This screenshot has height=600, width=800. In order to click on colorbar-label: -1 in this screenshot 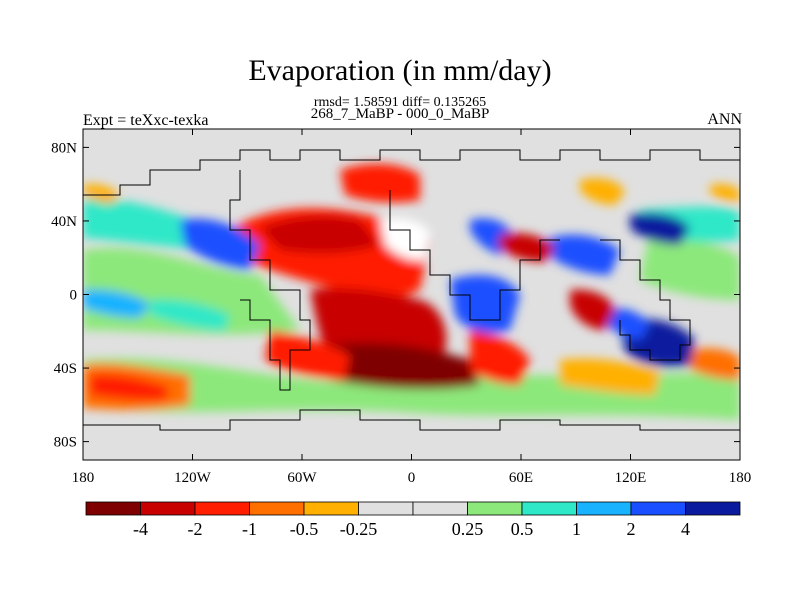, I will do `click(249, 529)`.